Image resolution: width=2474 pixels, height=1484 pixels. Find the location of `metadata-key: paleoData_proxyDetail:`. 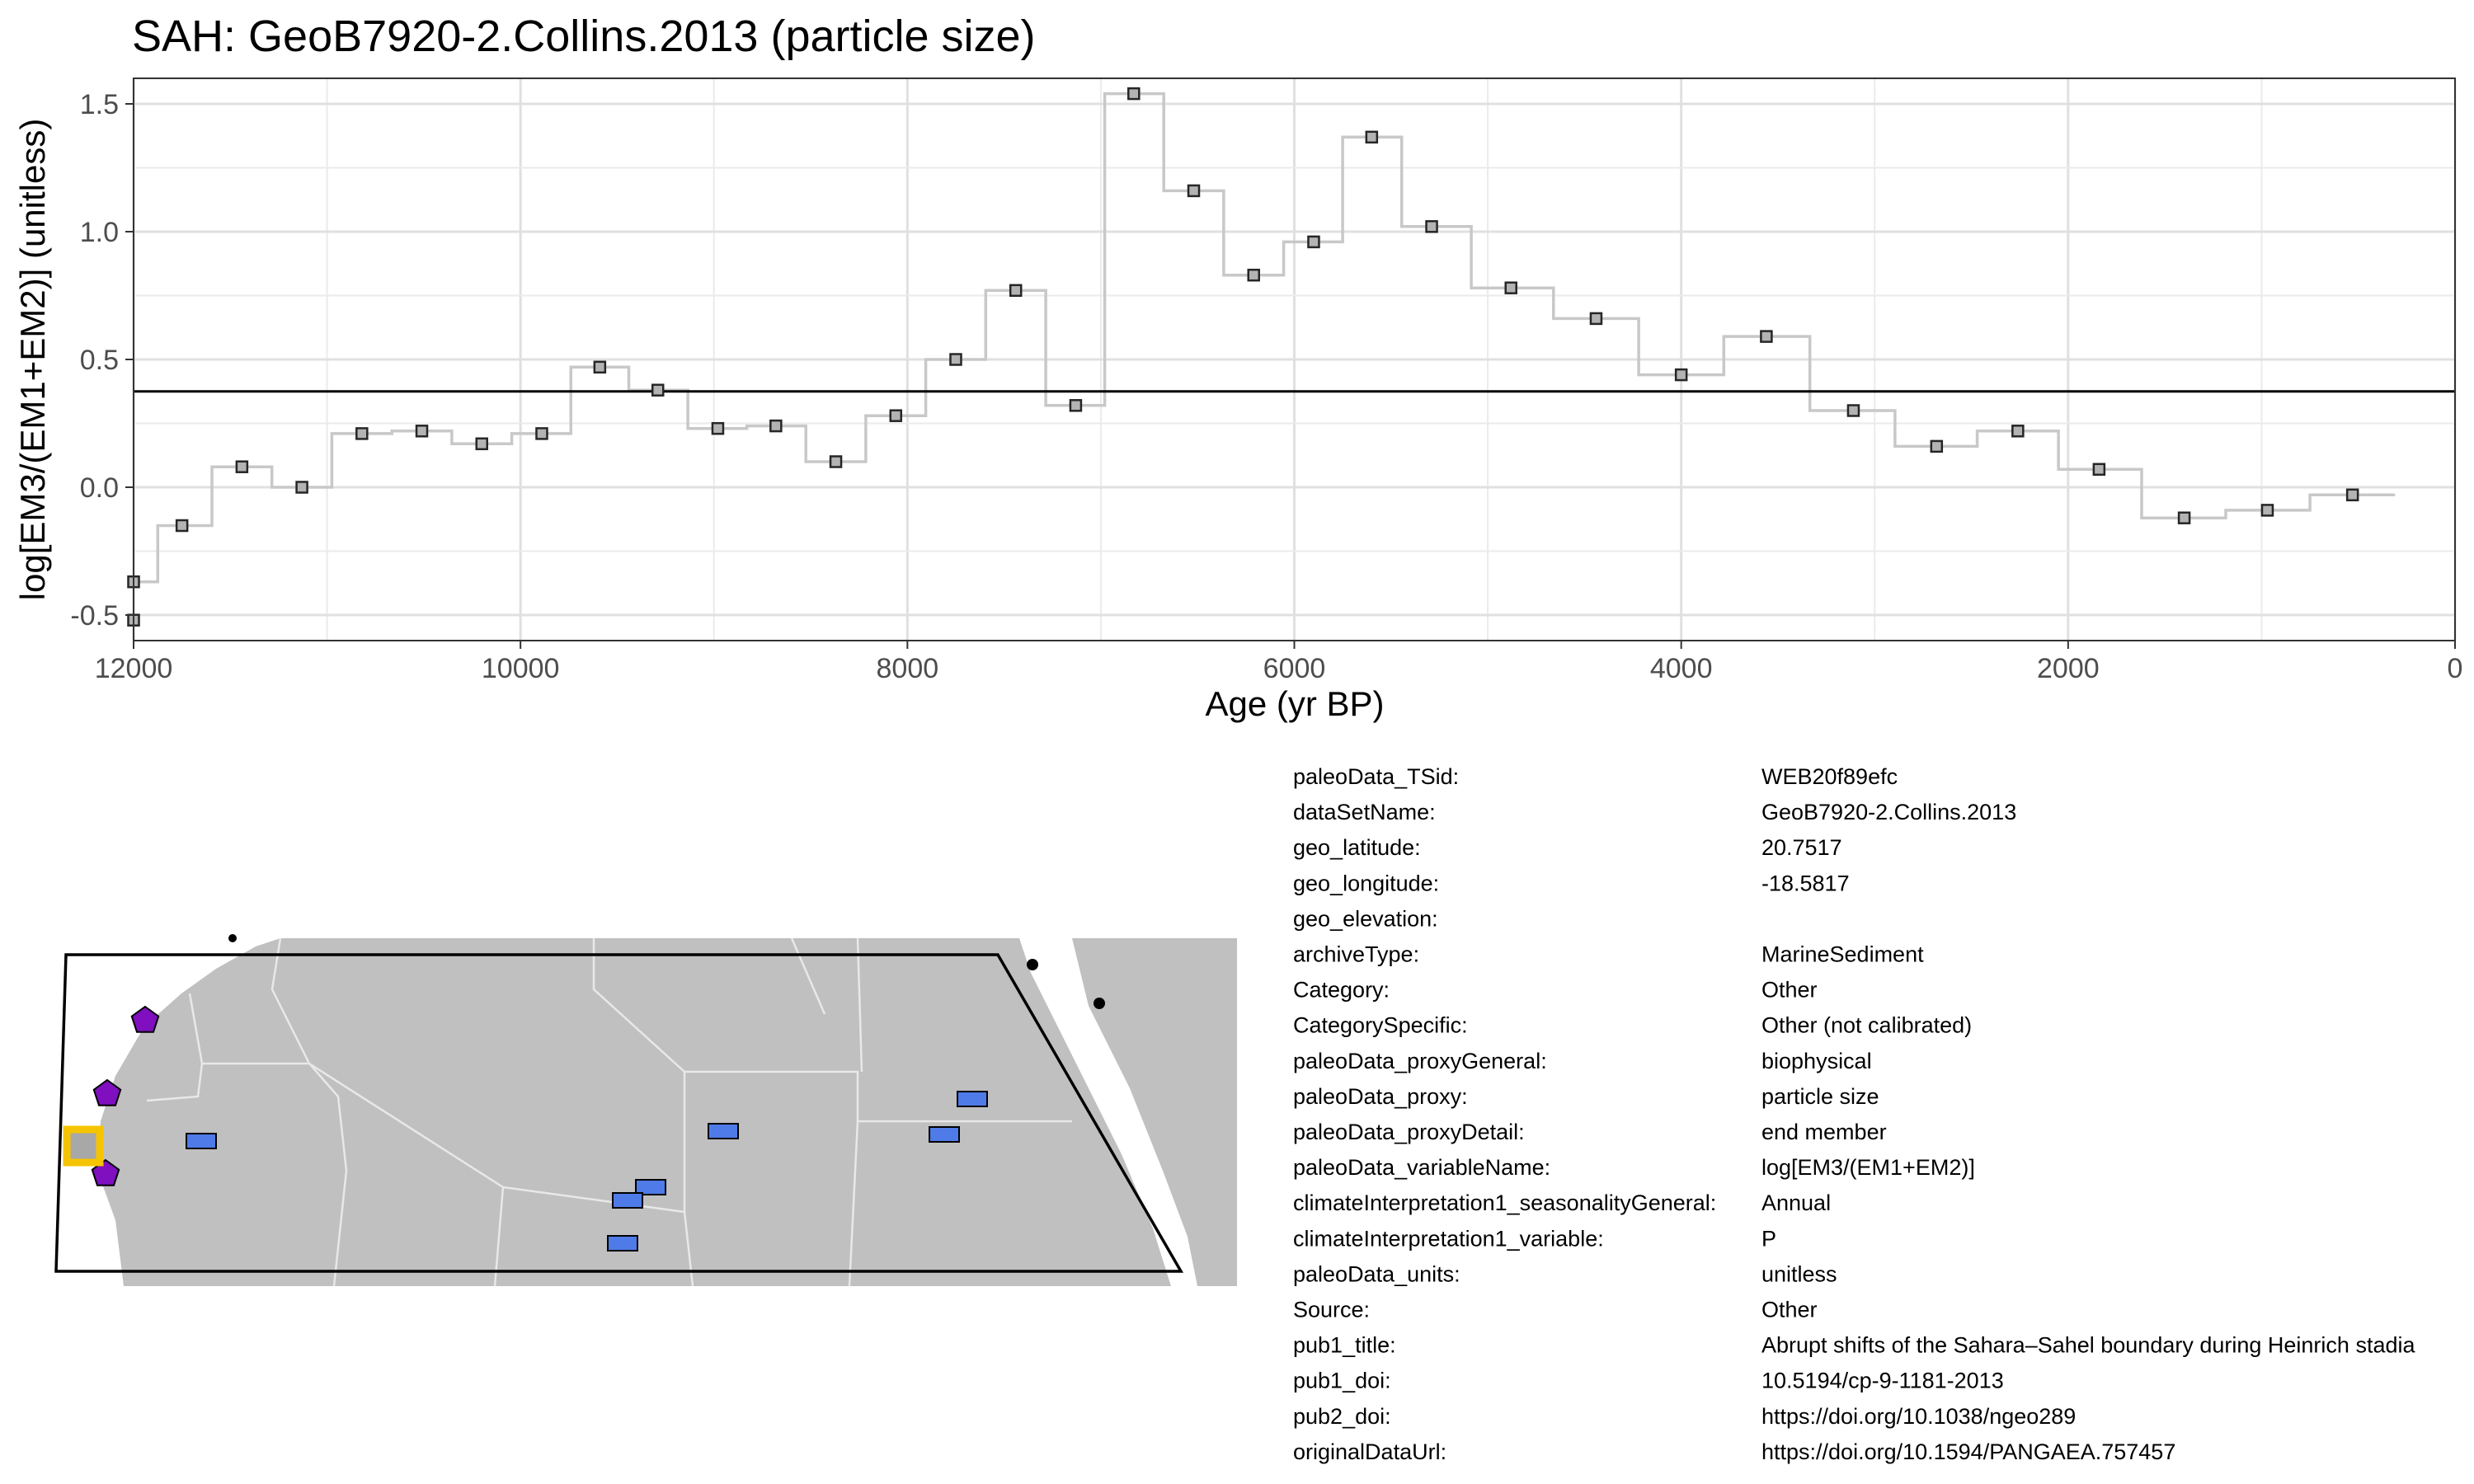

metadata-key: paleoData_proxyDetail: is located at coordinates (1409, 1132).